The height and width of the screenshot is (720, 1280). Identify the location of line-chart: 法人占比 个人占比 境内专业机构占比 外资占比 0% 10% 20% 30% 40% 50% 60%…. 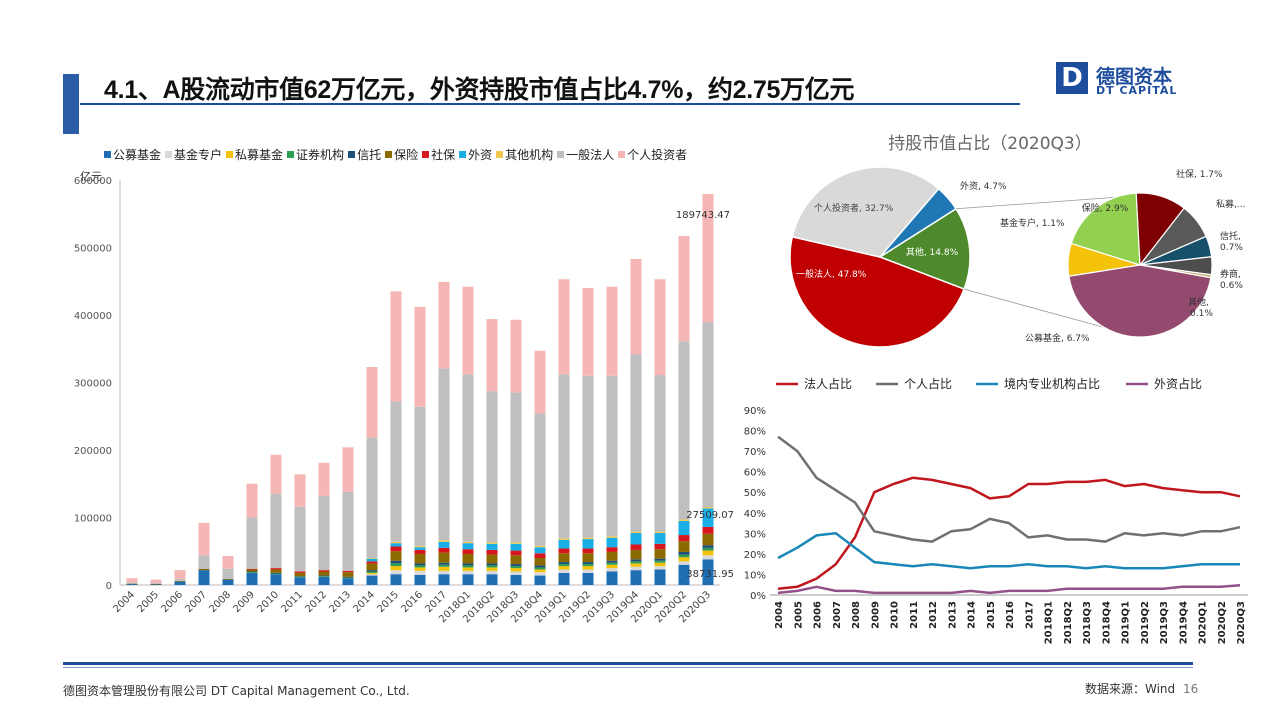
(996, 510).